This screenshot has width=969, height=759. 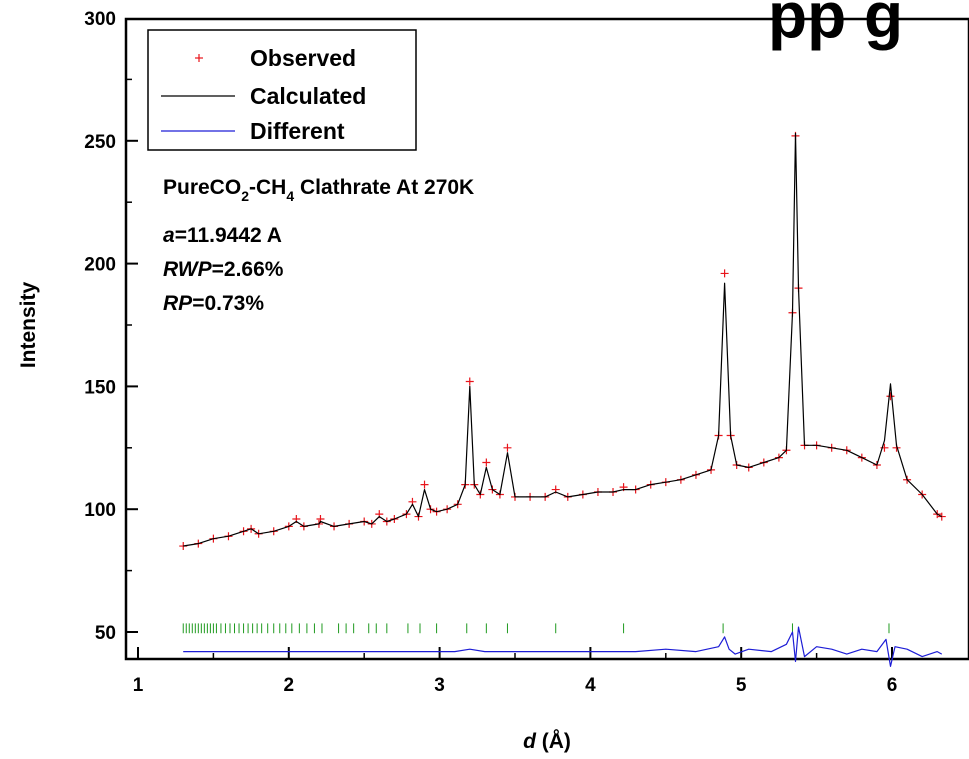 What do you see at coordinates (892, 685) in the screenshot?
I see `x-tick-label: 6` at bounding box center [892, 685].